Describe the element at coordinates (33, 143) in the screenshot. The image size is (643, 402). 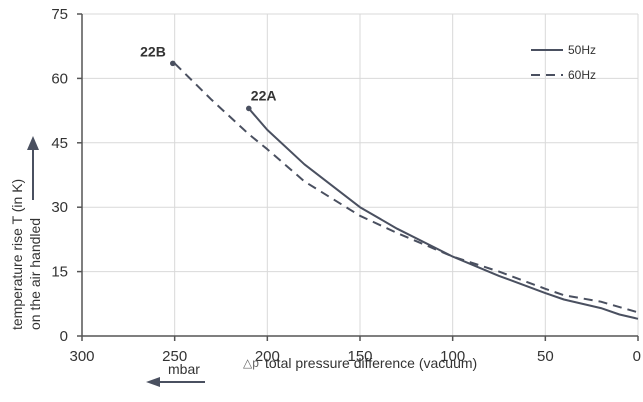
I see `y-axis-arrow-icon` at that location.